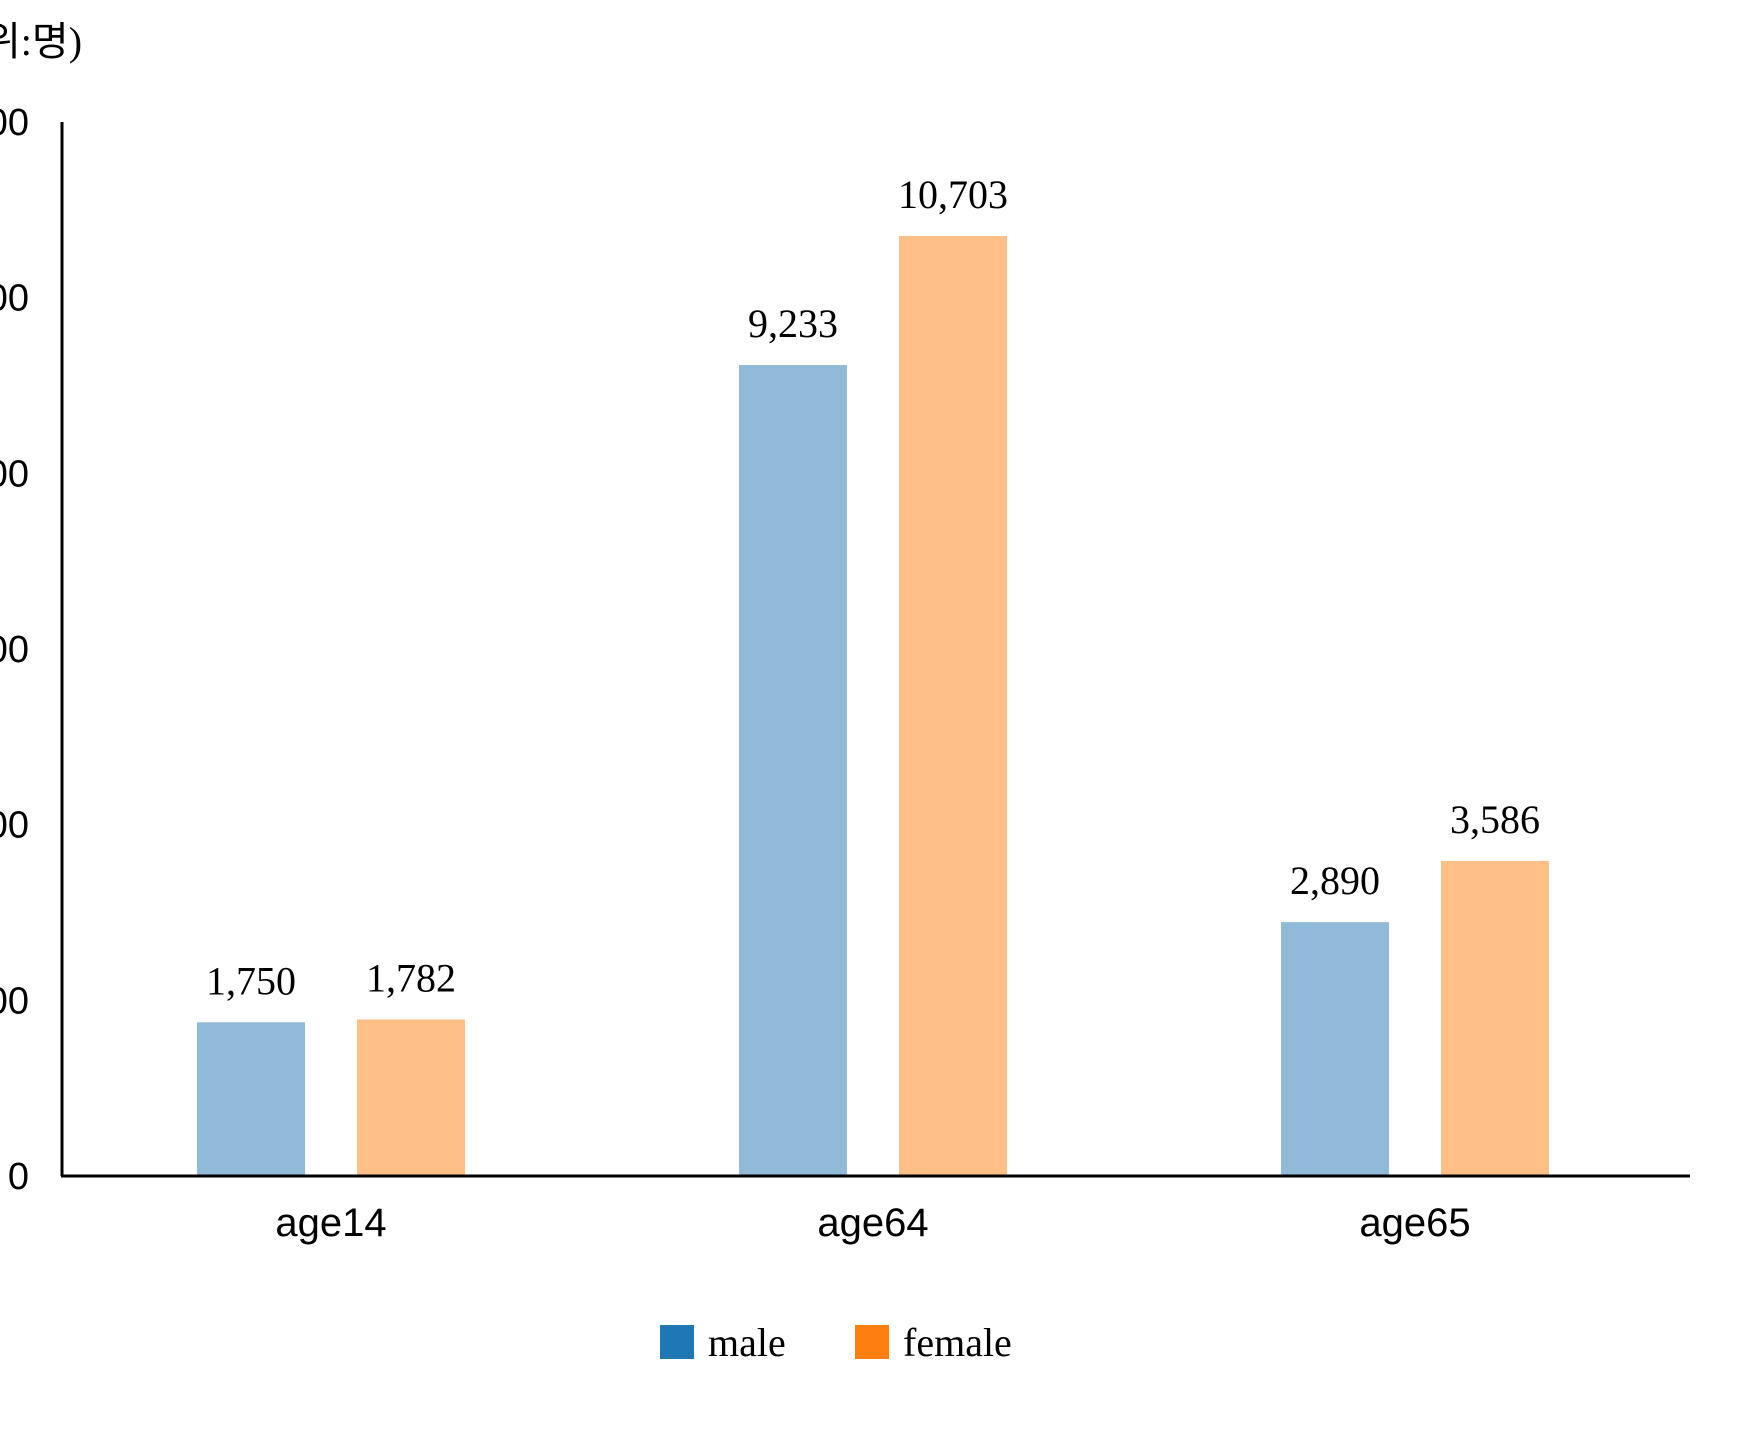  What do you see at coordinates (793, 323) in the screenshot?
I see `value-label-male-age64: 9,233` at bounding box center [793, 323].